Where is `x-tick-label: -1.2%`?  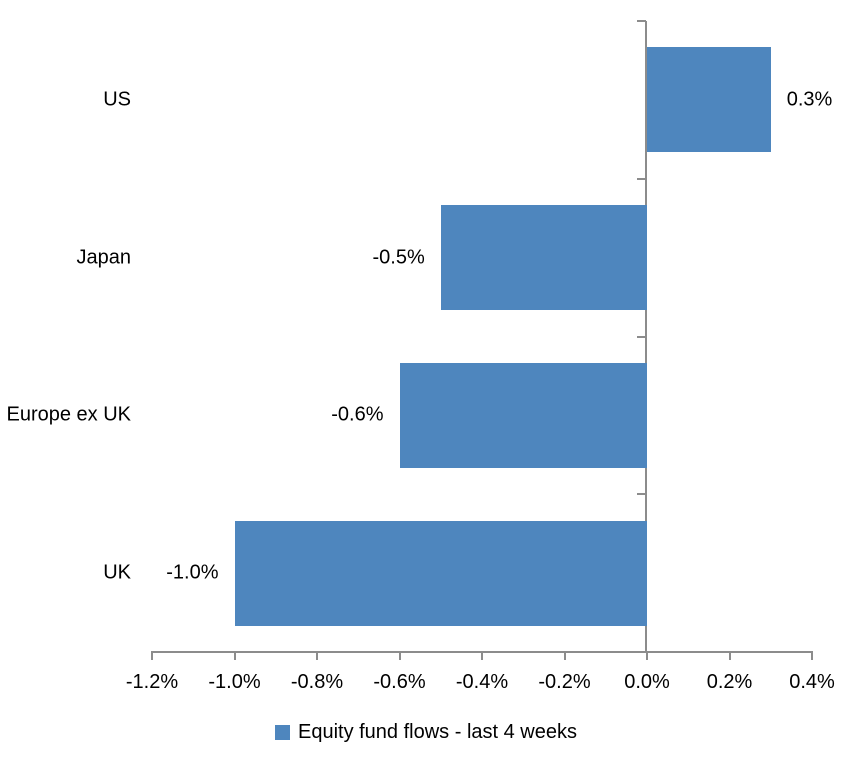
x-tick-label: -1.2% is located at coordinates (152, 682).